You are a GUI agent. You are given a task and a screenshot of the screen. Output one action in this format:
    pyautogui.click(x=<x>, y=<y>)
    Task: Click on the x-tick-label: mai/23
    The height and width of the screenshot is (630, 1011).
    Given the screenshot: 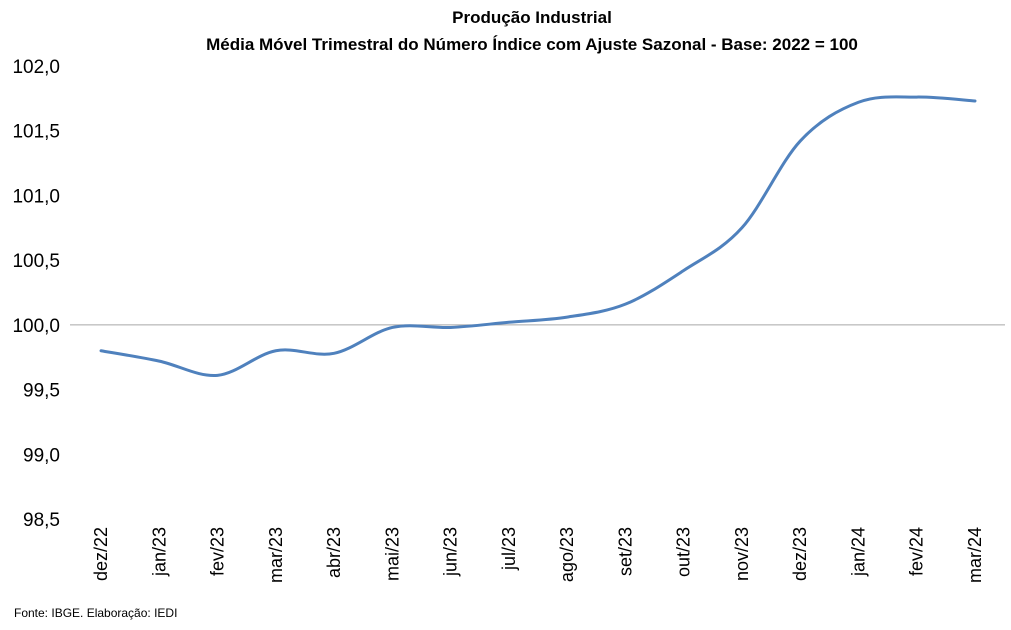 What is the action you would take?
    pyautogui.click(x=392, y=554)
    